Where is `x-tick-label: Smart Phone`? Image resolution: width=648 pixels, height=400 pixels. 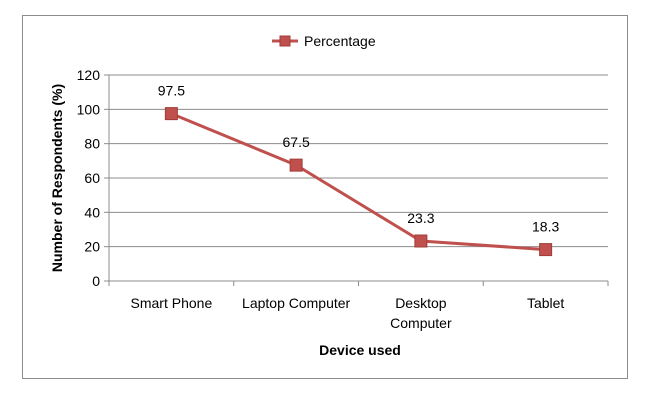
x-tick-label: Smart Phone is located at coordinates (172, 303).